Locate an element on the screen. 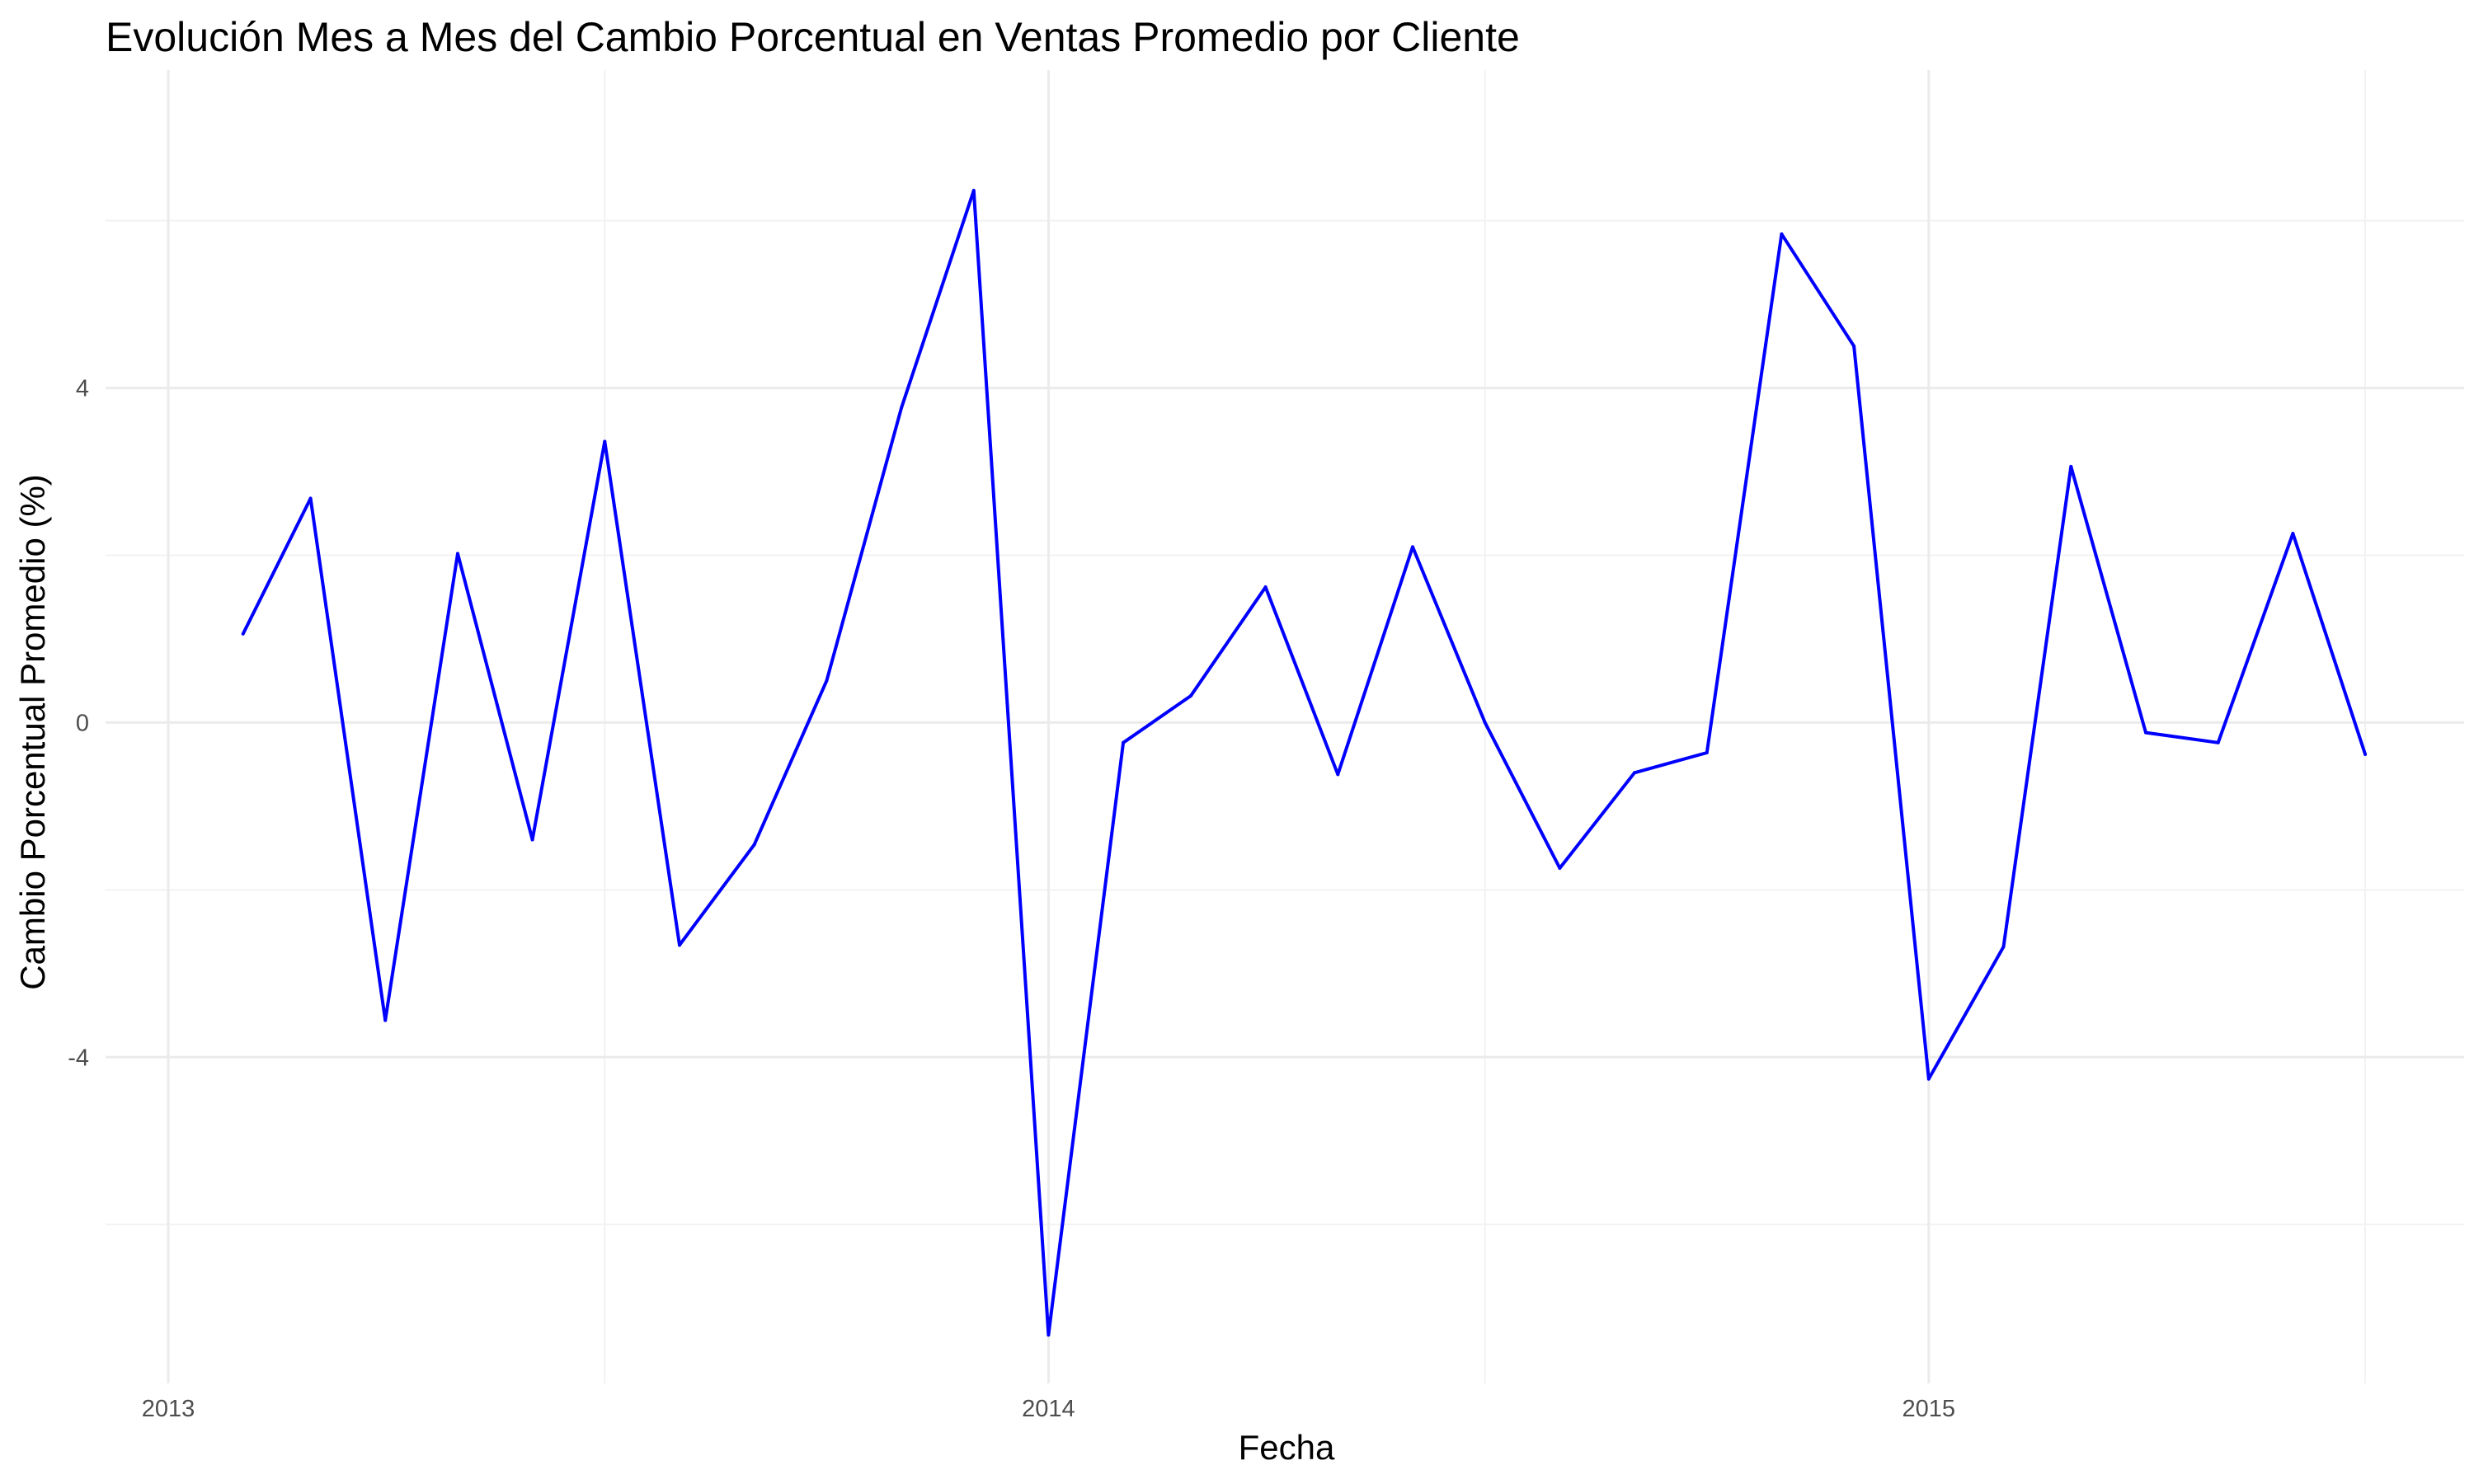  y-tick-label-2: -4 is located at coordinates (78, 1058).